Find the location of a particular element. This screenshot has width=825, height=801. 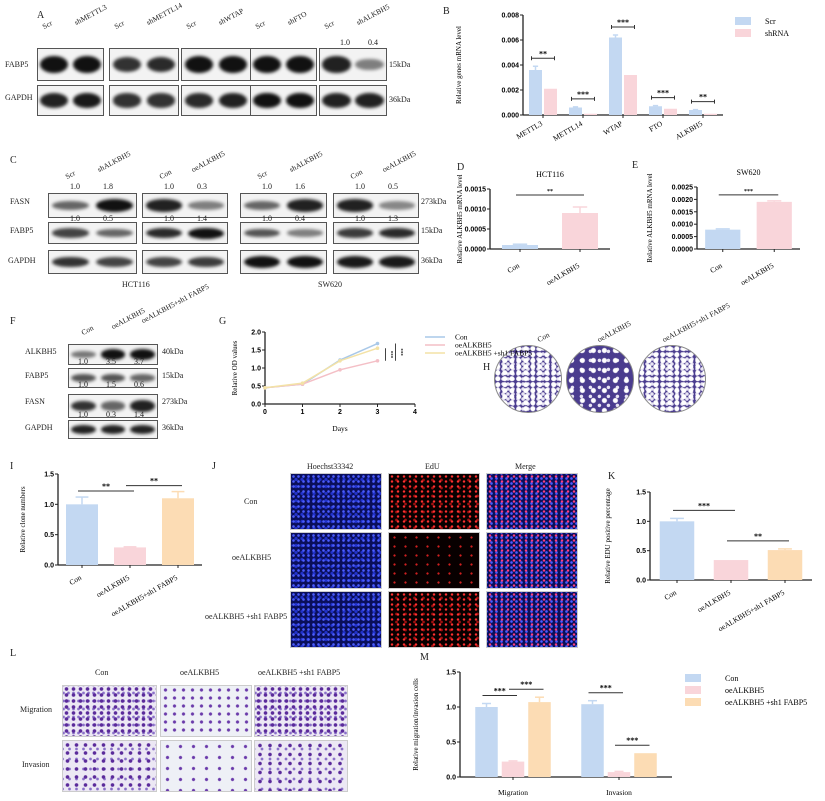

panel-letter-f: F is located at coordinates (13, 321).